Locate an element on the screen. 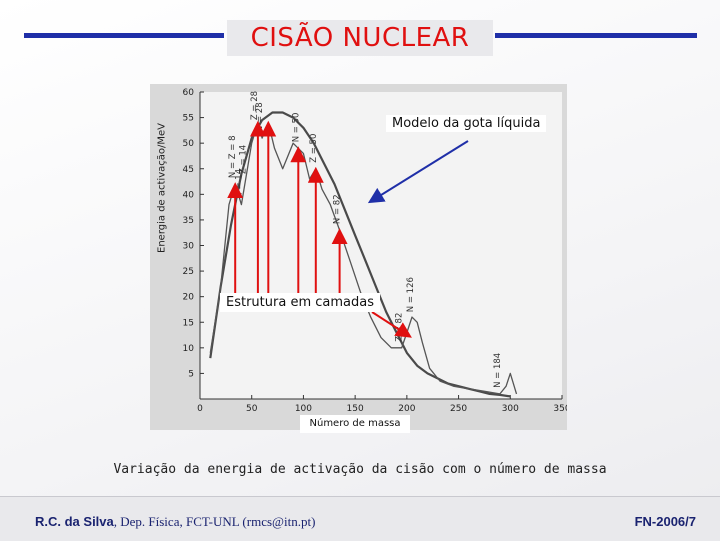 The height and width of the screenshot is (541, 720). y-tick-label: 45 is located at coordinates (188, 170).